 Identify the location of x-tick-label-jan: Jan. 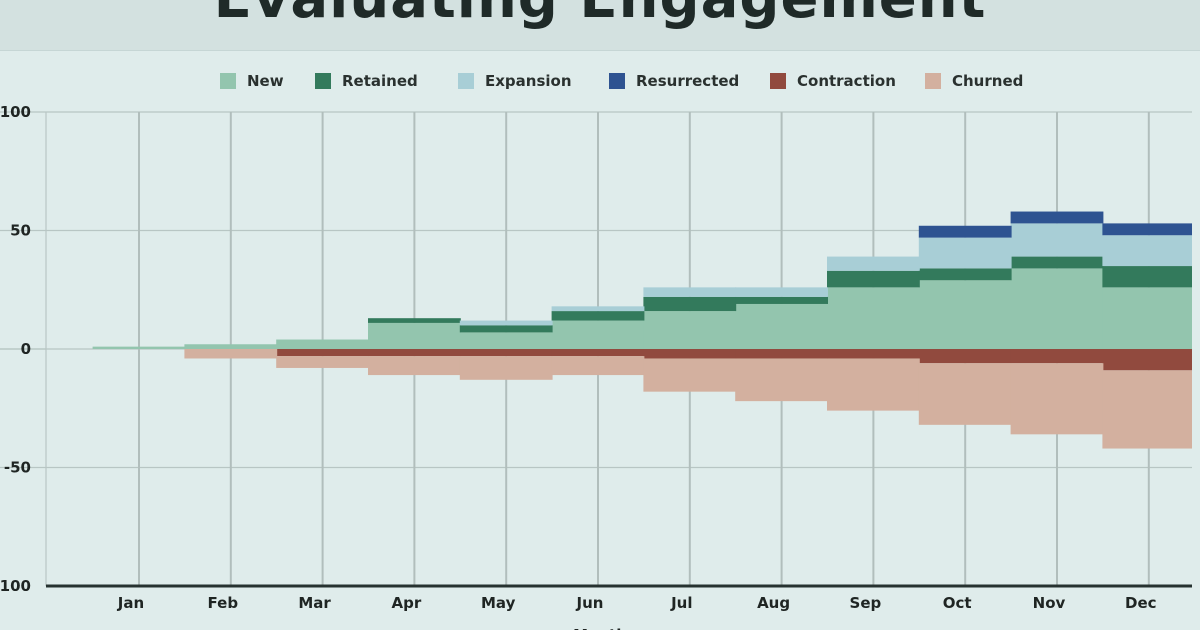
(130, 603).